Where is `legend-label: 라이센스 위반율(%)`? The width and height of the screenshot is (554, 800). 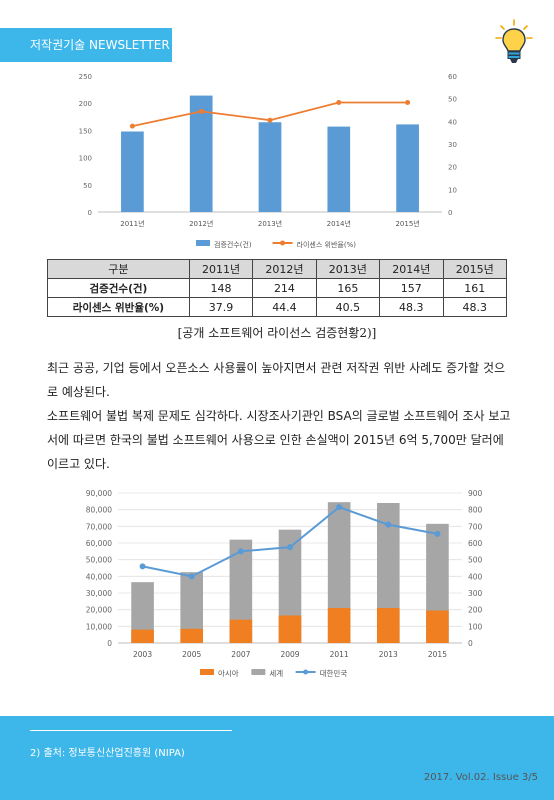
legend-label: 라이센스 위반율(%) is located at coordinates (327, 244).